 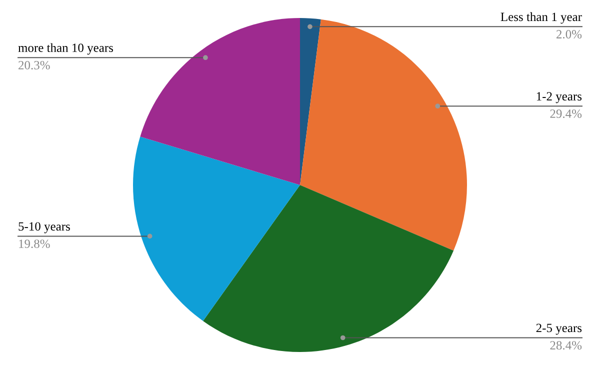 I want to click on slice-label: Less than 1 year, so click(x=541, y=18).